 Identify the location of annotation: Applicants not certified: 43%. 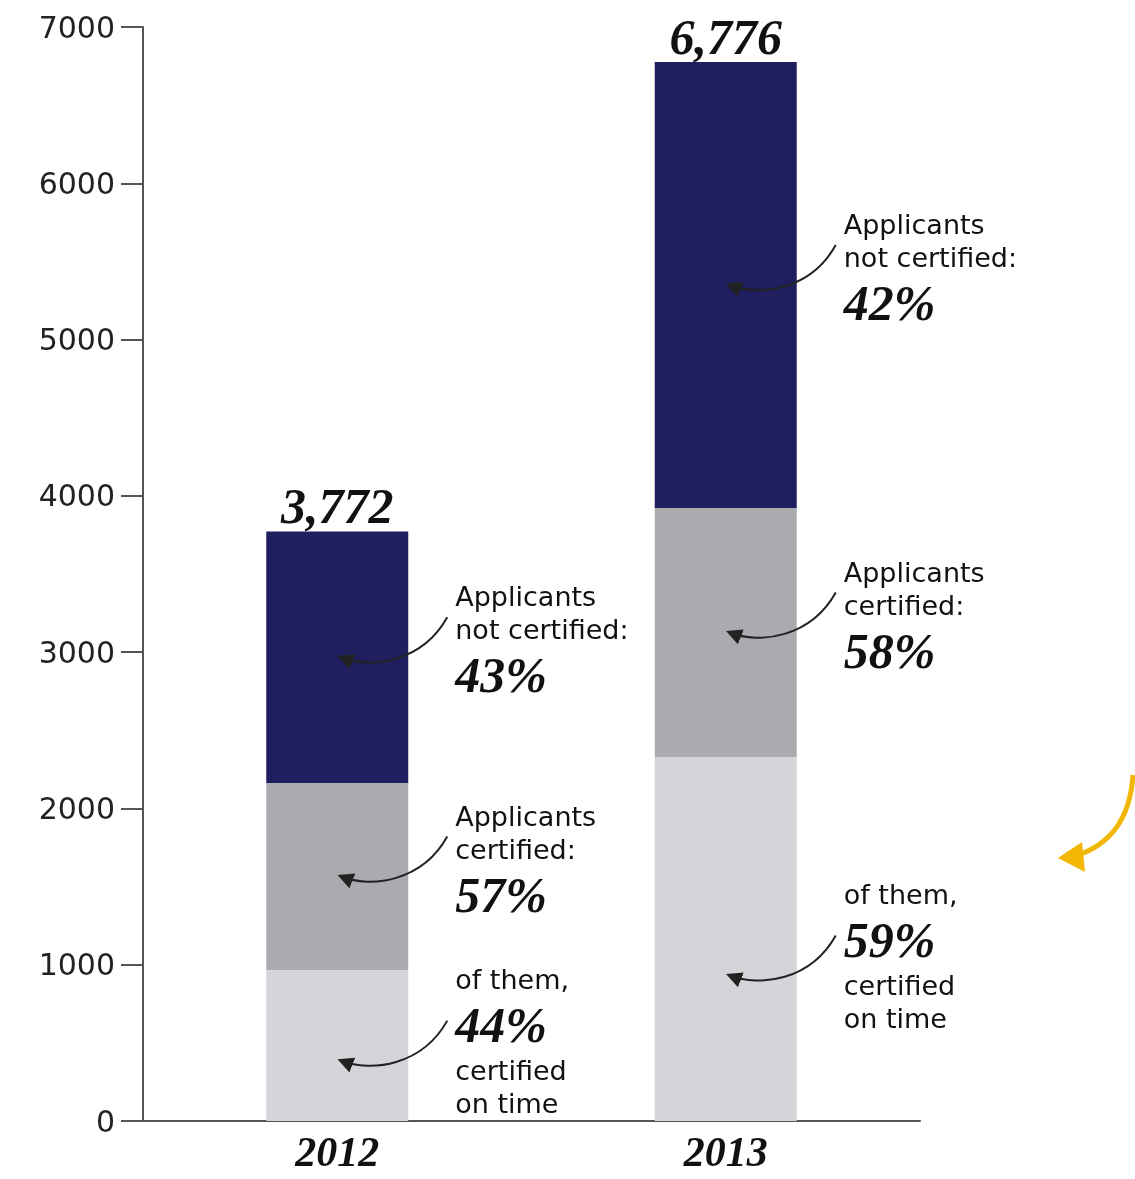
(542, 642).